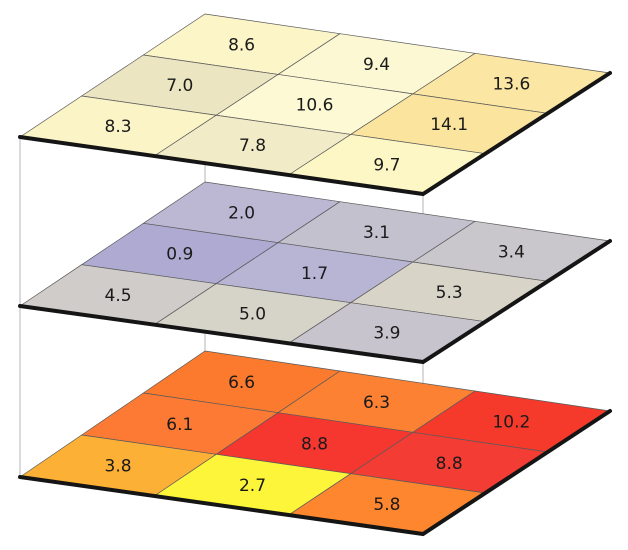 This screenshot has height=550, width=628. Describe the element at coordinates (386, 333) in the screenshot. I see `cell-value-label: 3.9` at that location.